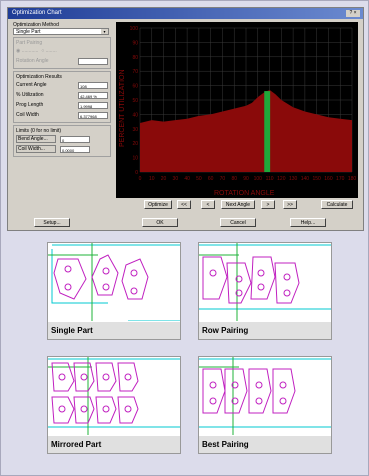 This screenshot has height=476, width=369. Describe the element at coordinates (30, 95) in the screenshot. I see `utilization-label: % Utilization` at that location.